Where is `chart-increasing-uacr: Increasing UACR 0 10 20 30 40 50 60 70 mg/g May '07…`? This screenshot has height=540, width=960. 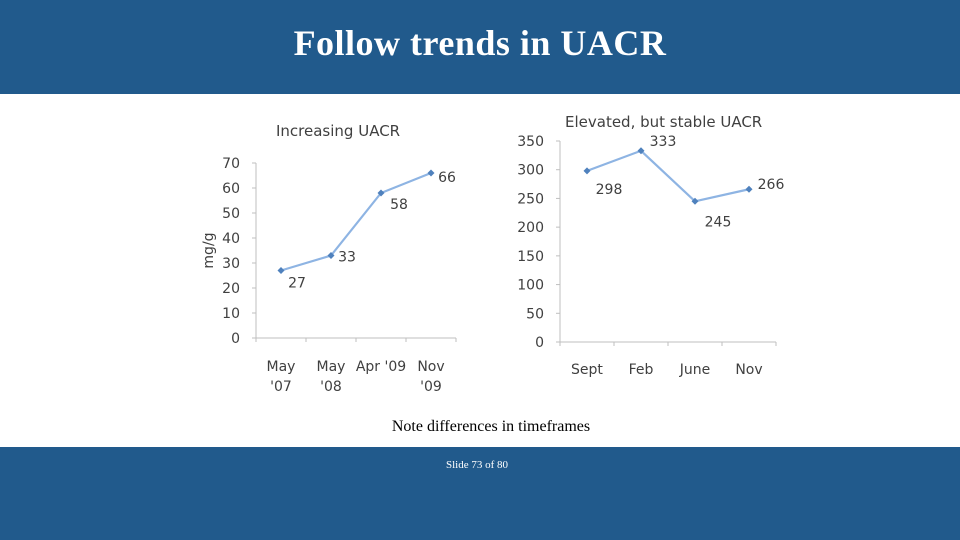
chart-increasing-uacr: Increasing UACR 0 10 20 30 40 50 60 70 mg/g May '07… is located at coordinates (329, 258).